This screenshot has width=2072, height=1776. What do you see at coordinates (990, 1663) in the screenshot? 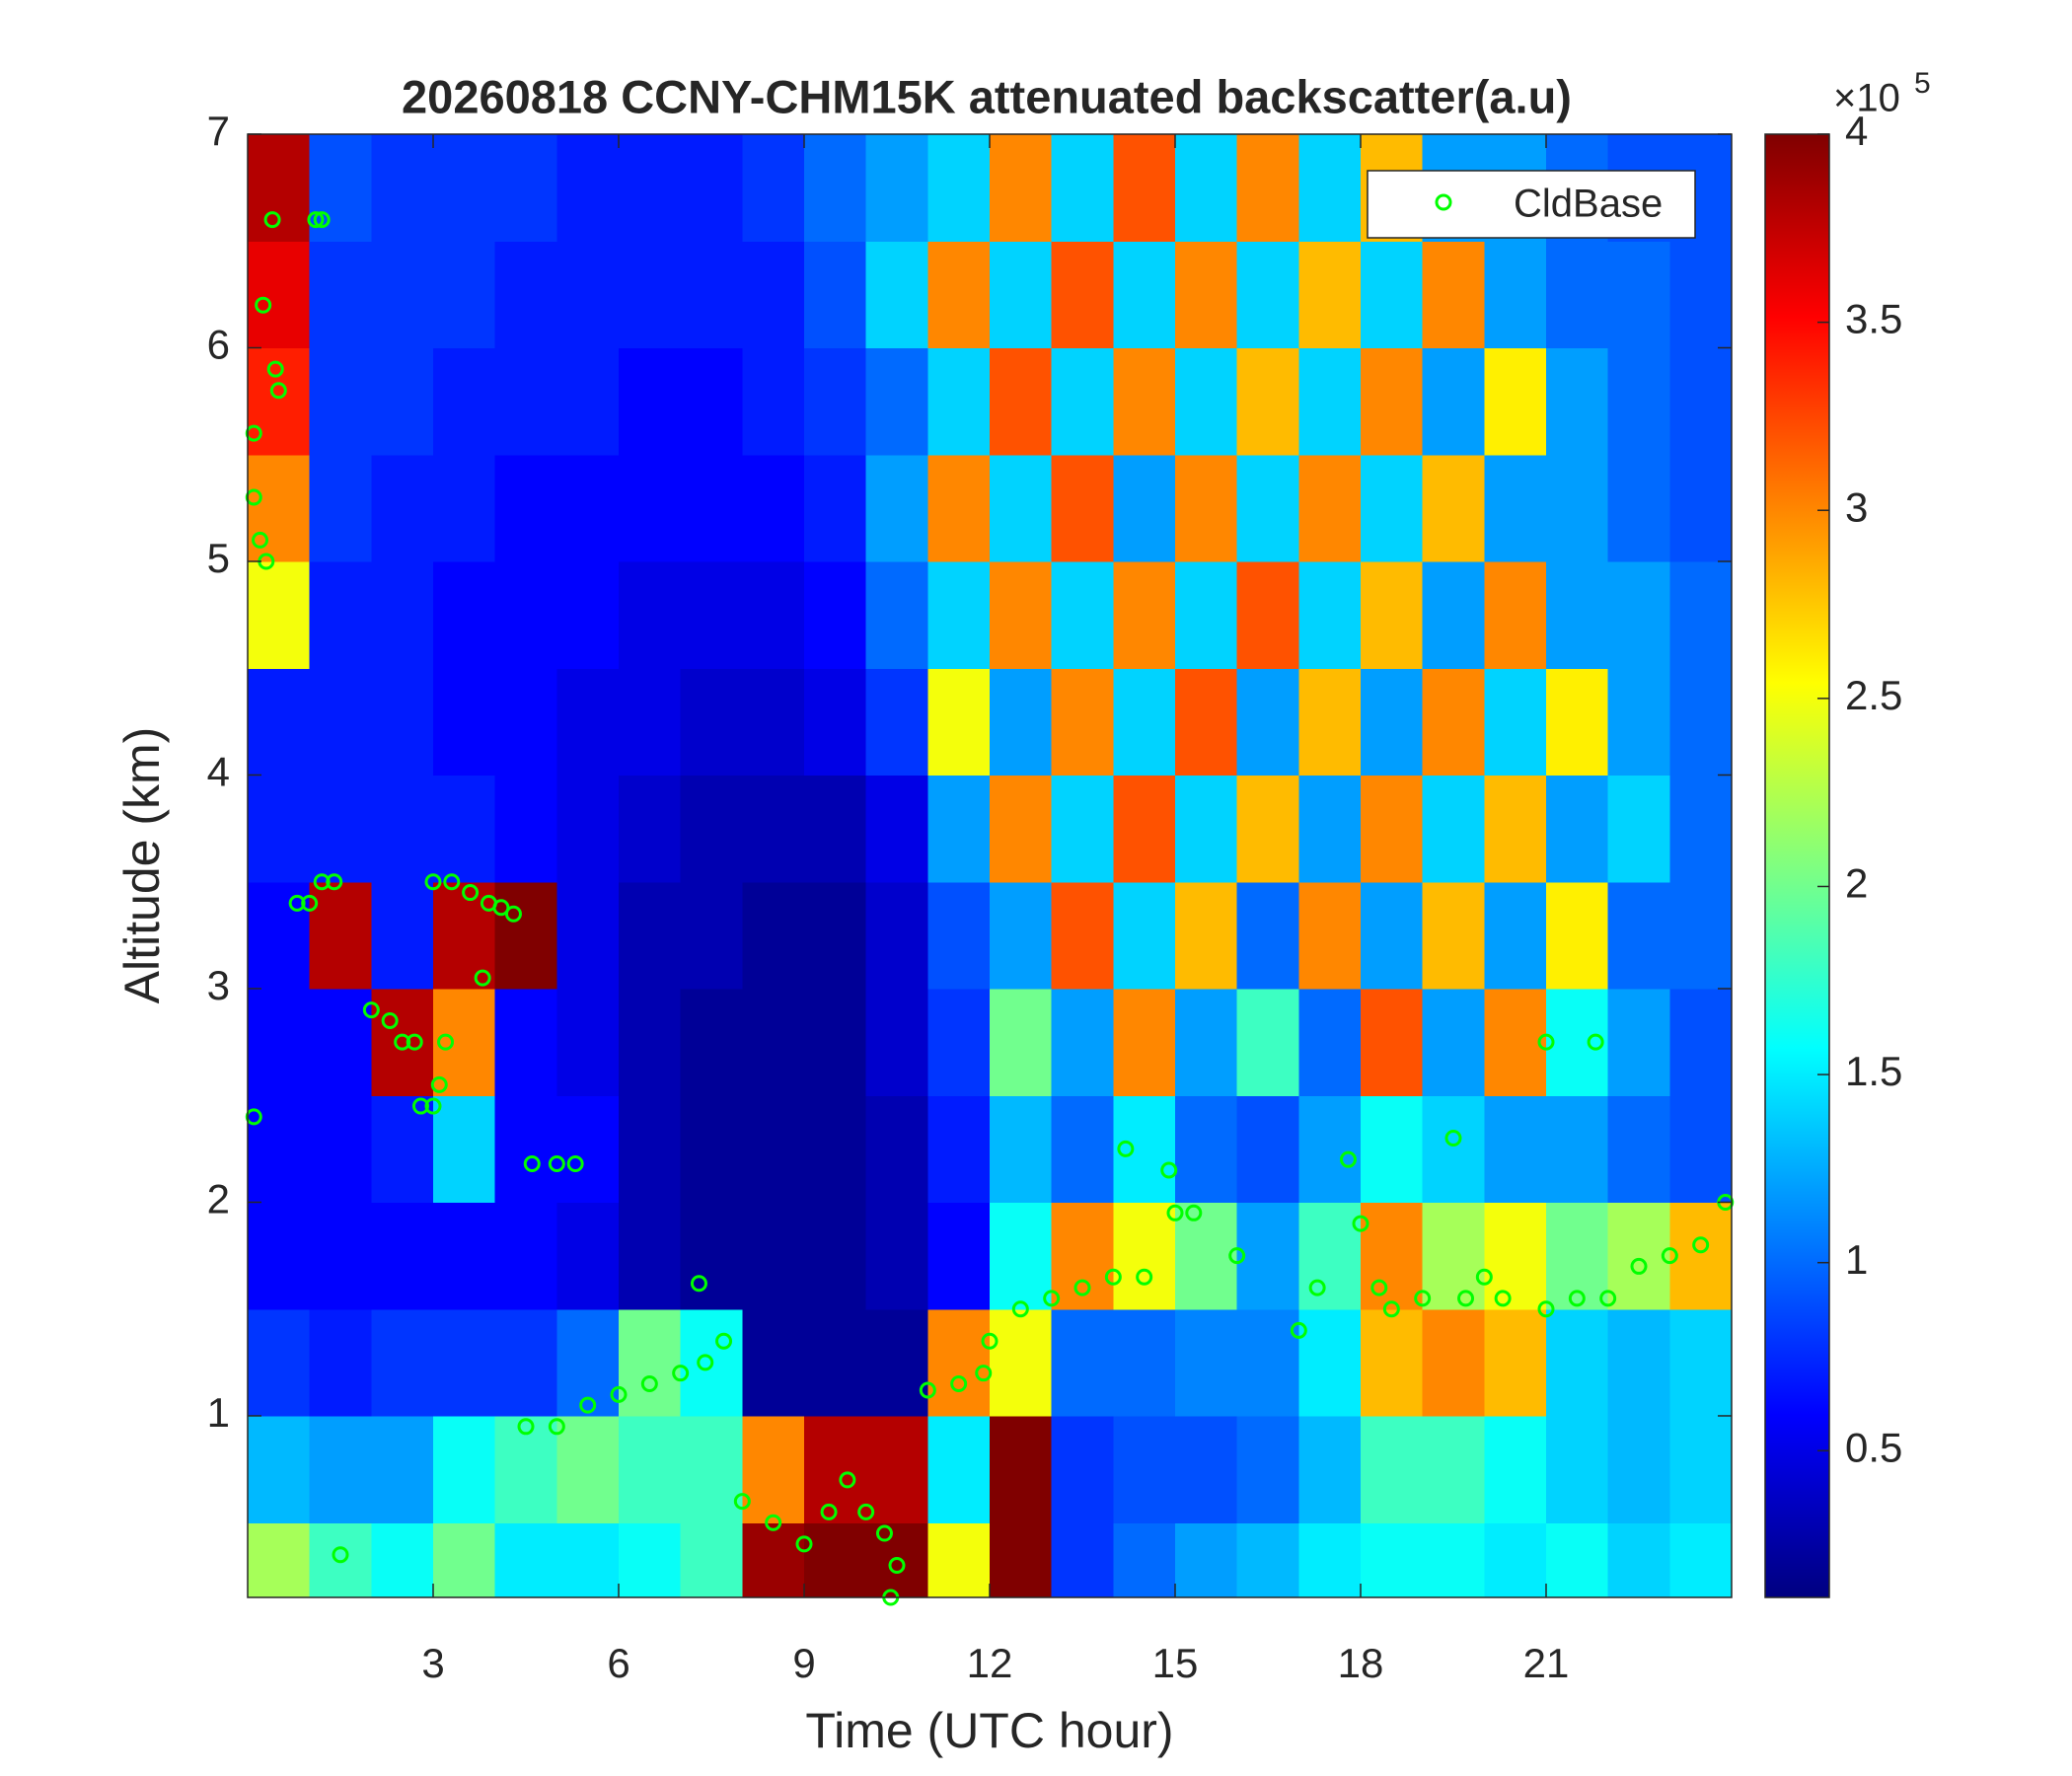
I see `x-tick-label: 12` at bounding box center [990, 1663].